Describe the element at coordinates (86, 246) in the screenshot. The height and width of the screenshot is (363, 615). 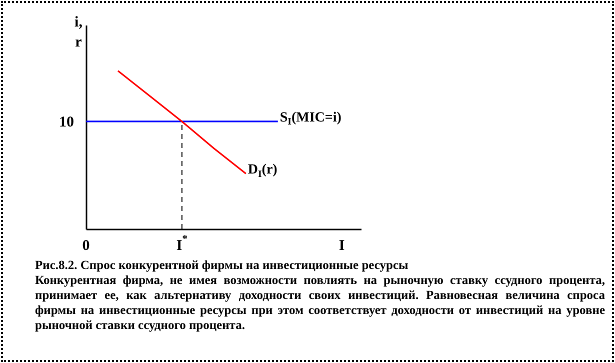
I see `x-tick-label: 0` at that location.